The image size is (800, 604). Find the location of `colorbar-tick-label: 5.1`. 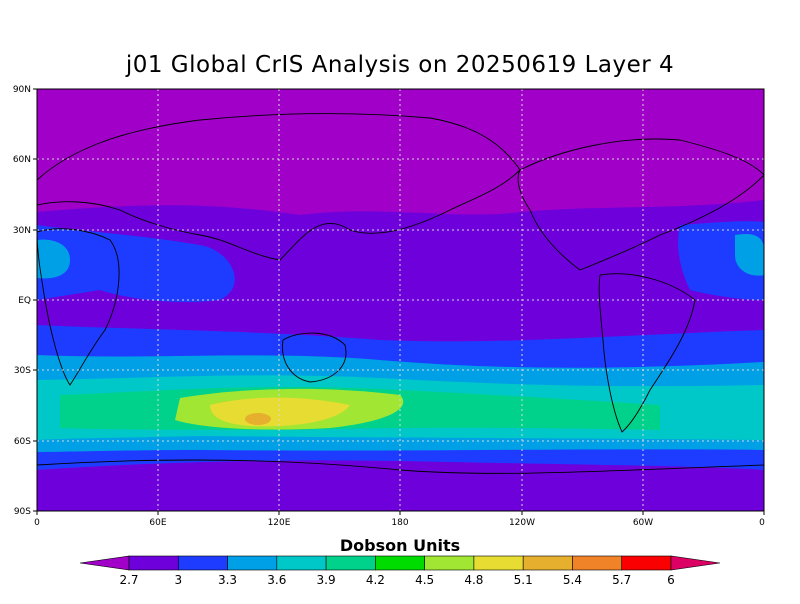

colorbar-tick-label: 5.1 is located at coordinates (523, 580).